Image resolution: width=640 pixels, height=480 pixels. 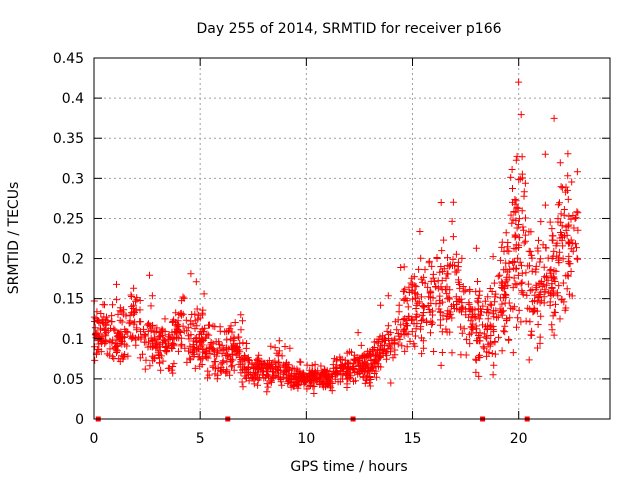 What do you see at coordinates (94, 439) in the screenshot?
I see `x-tick-label: 0` at bounding box center [94, 439].